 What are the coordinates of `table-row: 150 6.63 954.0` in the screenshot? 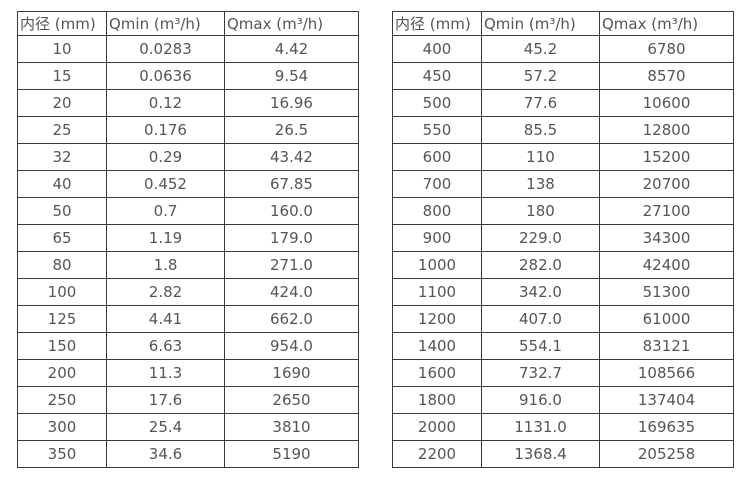 It's located at (188, 346).